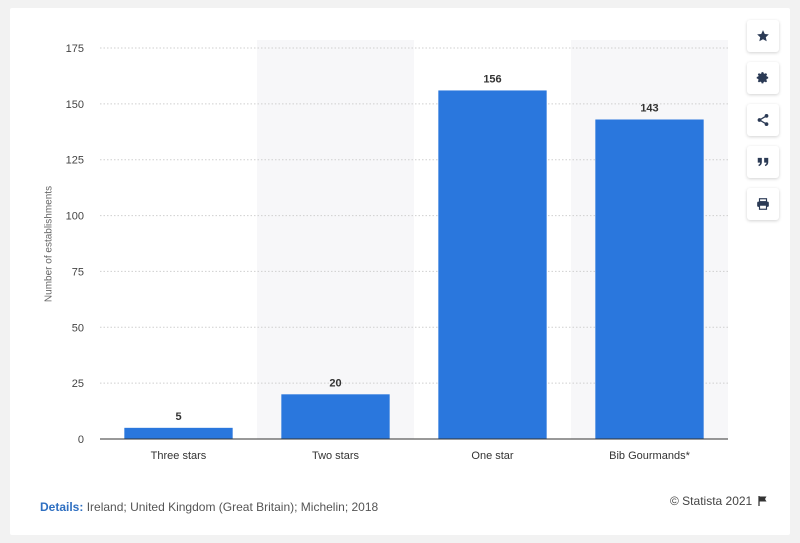  What do you see at coordinates (336, 456) in the screenshot?
I see `x-tick-label: Two stars` at bounding box center [336, 456].